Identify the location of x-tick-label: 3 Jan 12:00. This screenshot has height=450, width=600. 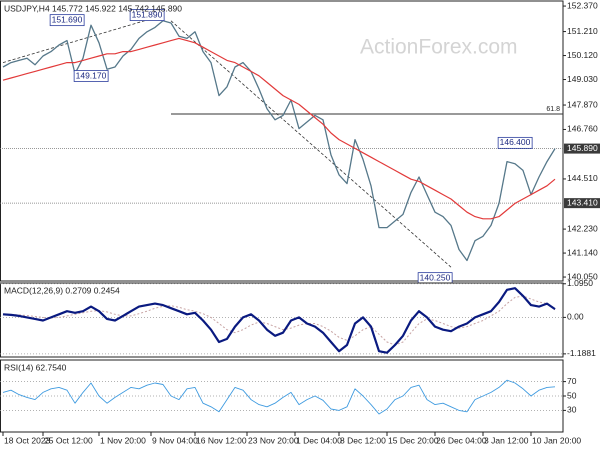
(506, 440).